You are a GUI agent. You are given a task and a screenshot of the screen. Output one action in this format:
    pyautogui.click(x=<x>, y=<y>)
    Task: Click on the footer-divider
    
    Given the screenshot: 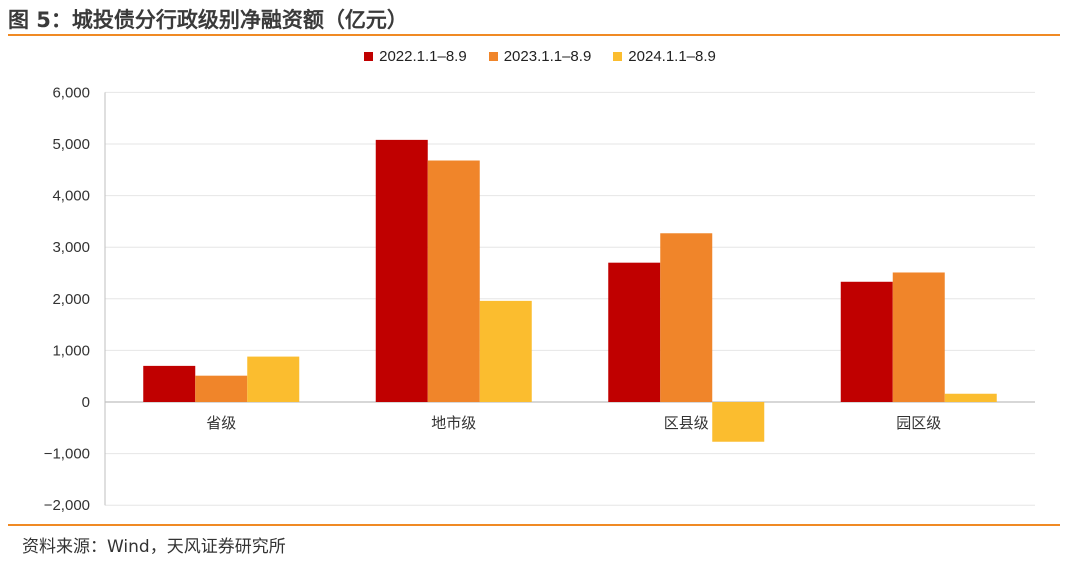 What is the action you would take?
    pyautogui.click(x=534, y=525)
    